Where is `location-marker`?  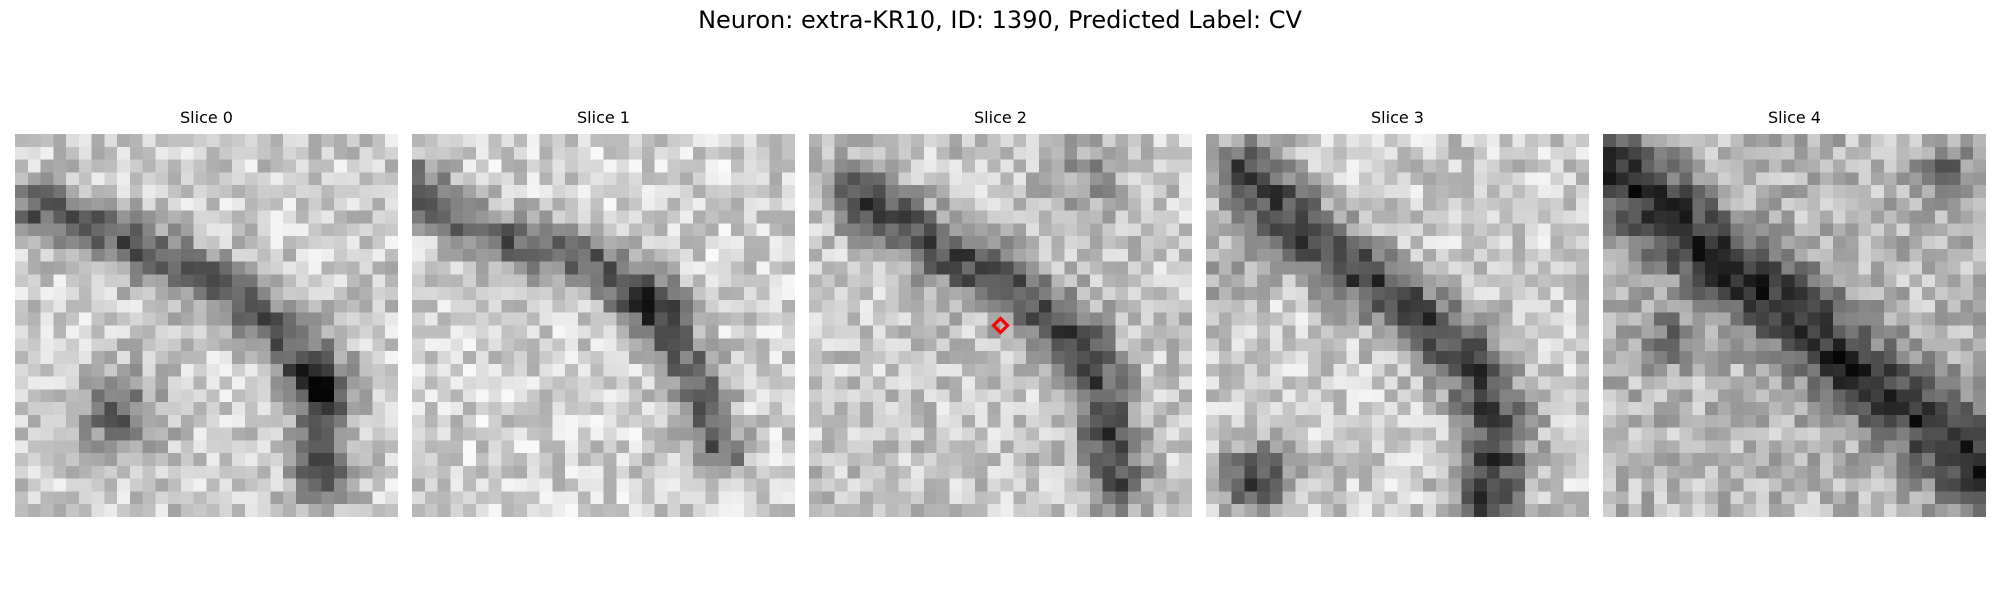 location-marker is located at coordinates (1000, 325).